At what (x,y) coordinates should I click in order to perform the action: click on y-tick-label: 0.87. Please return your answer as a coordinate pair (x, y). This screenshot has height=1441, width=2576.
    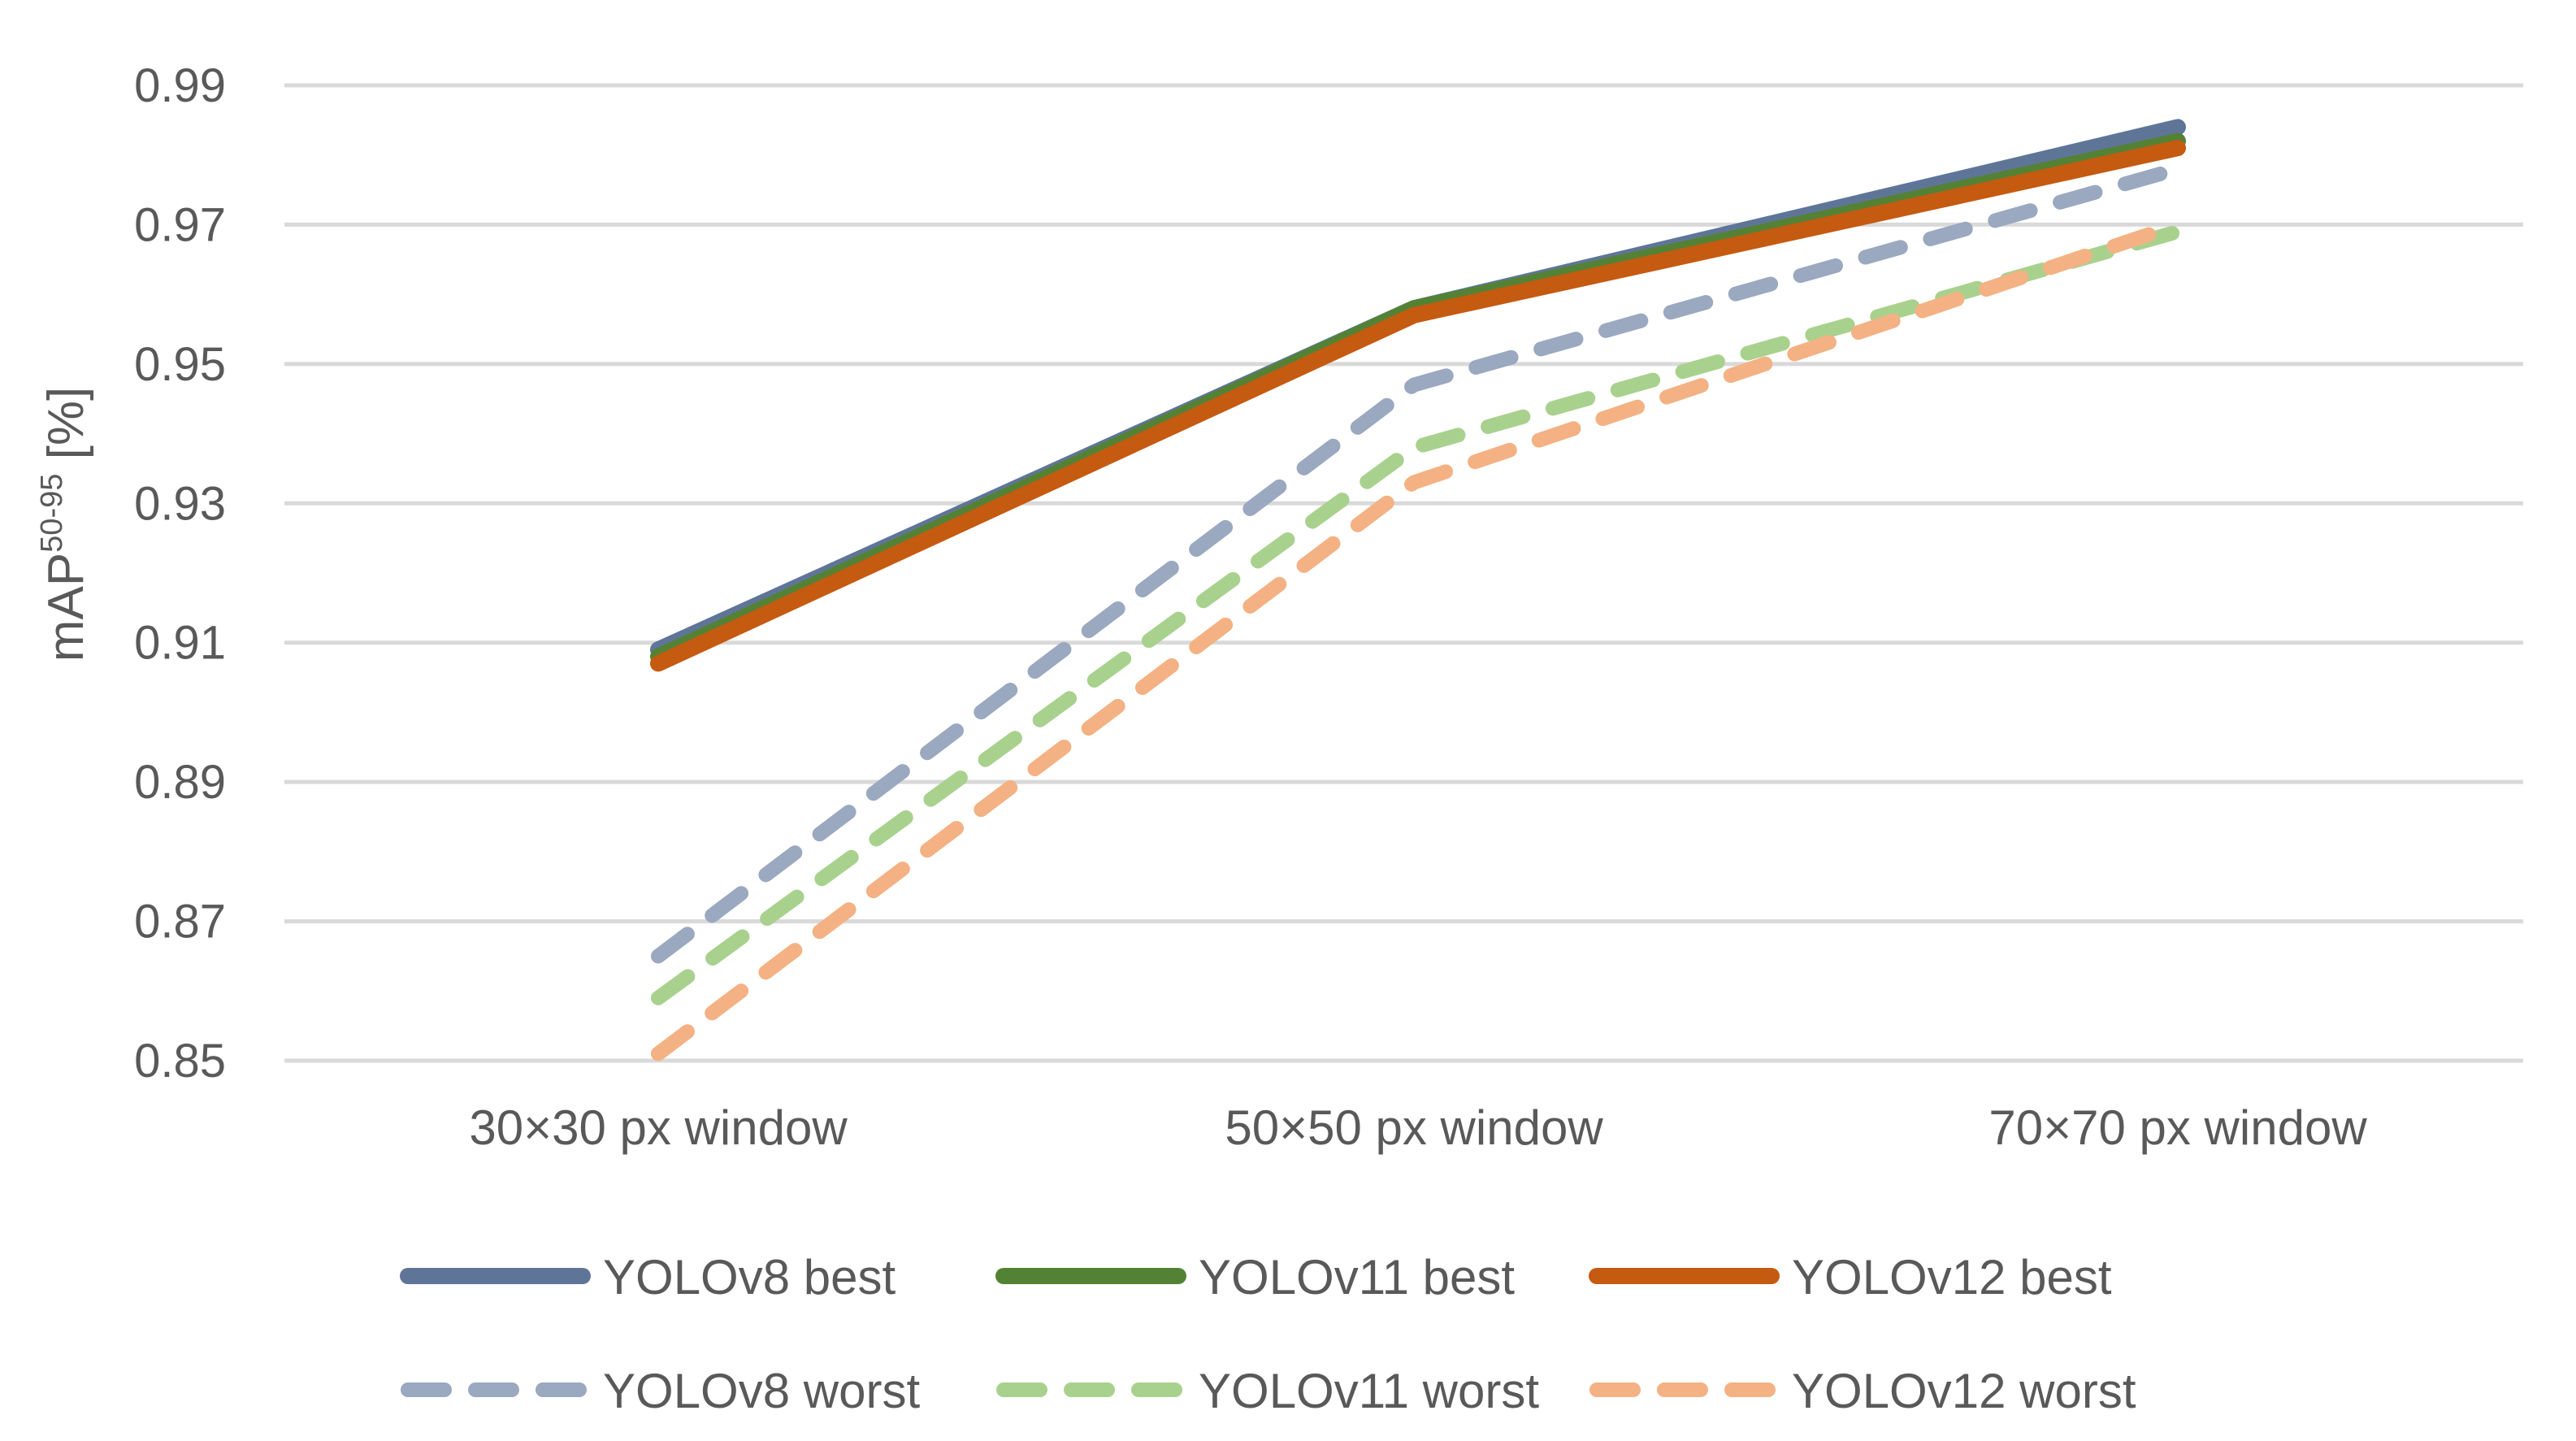
    Looking at the image, I should click on (180, 922).